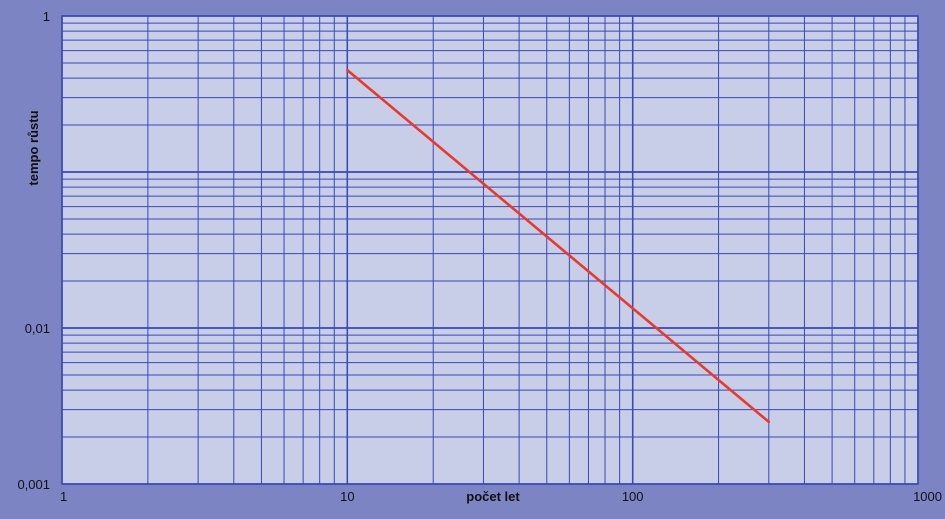 The width and height of the screenshot is (945, 519). Describe the element at coordinates (33, 147) in the screenshot. I see `y-axis-label: tempo růstu` at that location.